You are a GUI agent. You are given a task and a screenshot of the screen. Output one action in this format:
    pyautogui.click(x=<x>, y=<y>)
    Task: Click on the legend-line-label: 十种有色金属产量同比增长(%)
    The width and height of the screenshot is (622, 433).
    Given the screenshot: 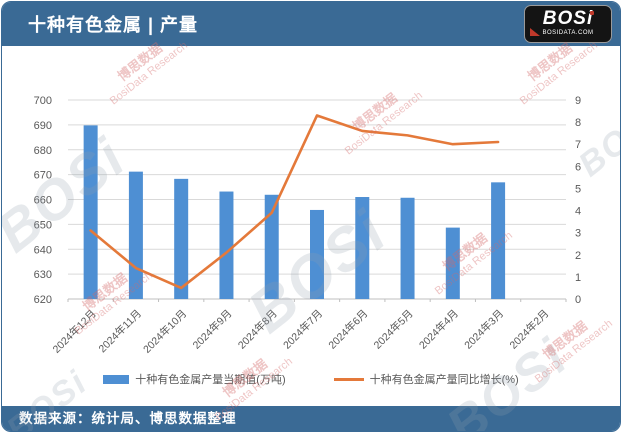 What is the action you would take?
    pyautogui.click(x=444, y=380)
    